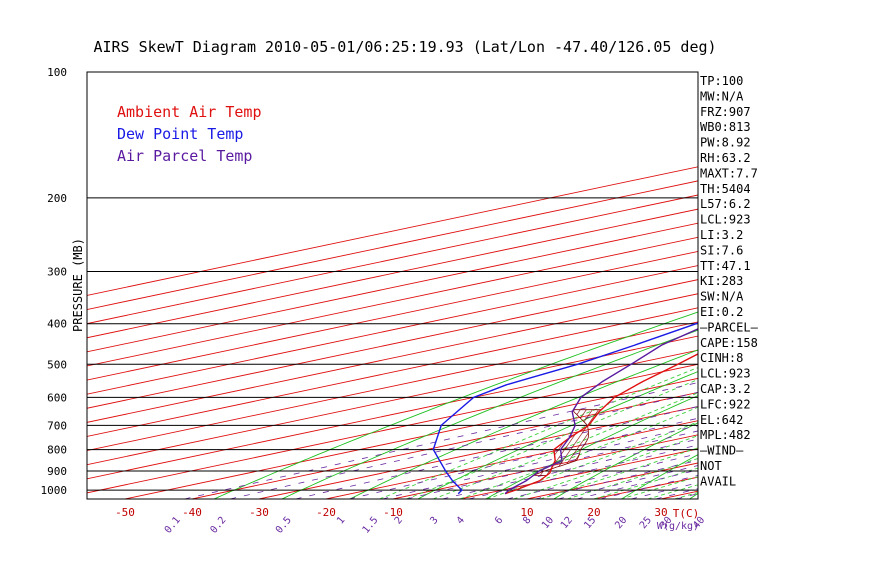 The height and width of the screenshot is (564, 870). Describe the element at coordinates (57, 364) in the screenshot. I see `pressure-tick-label: 500` at that location.